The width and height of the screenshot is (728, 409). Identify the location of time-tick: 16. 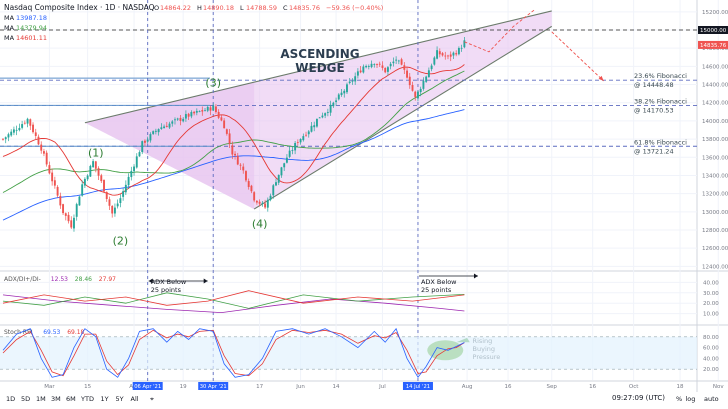
(592, 387).